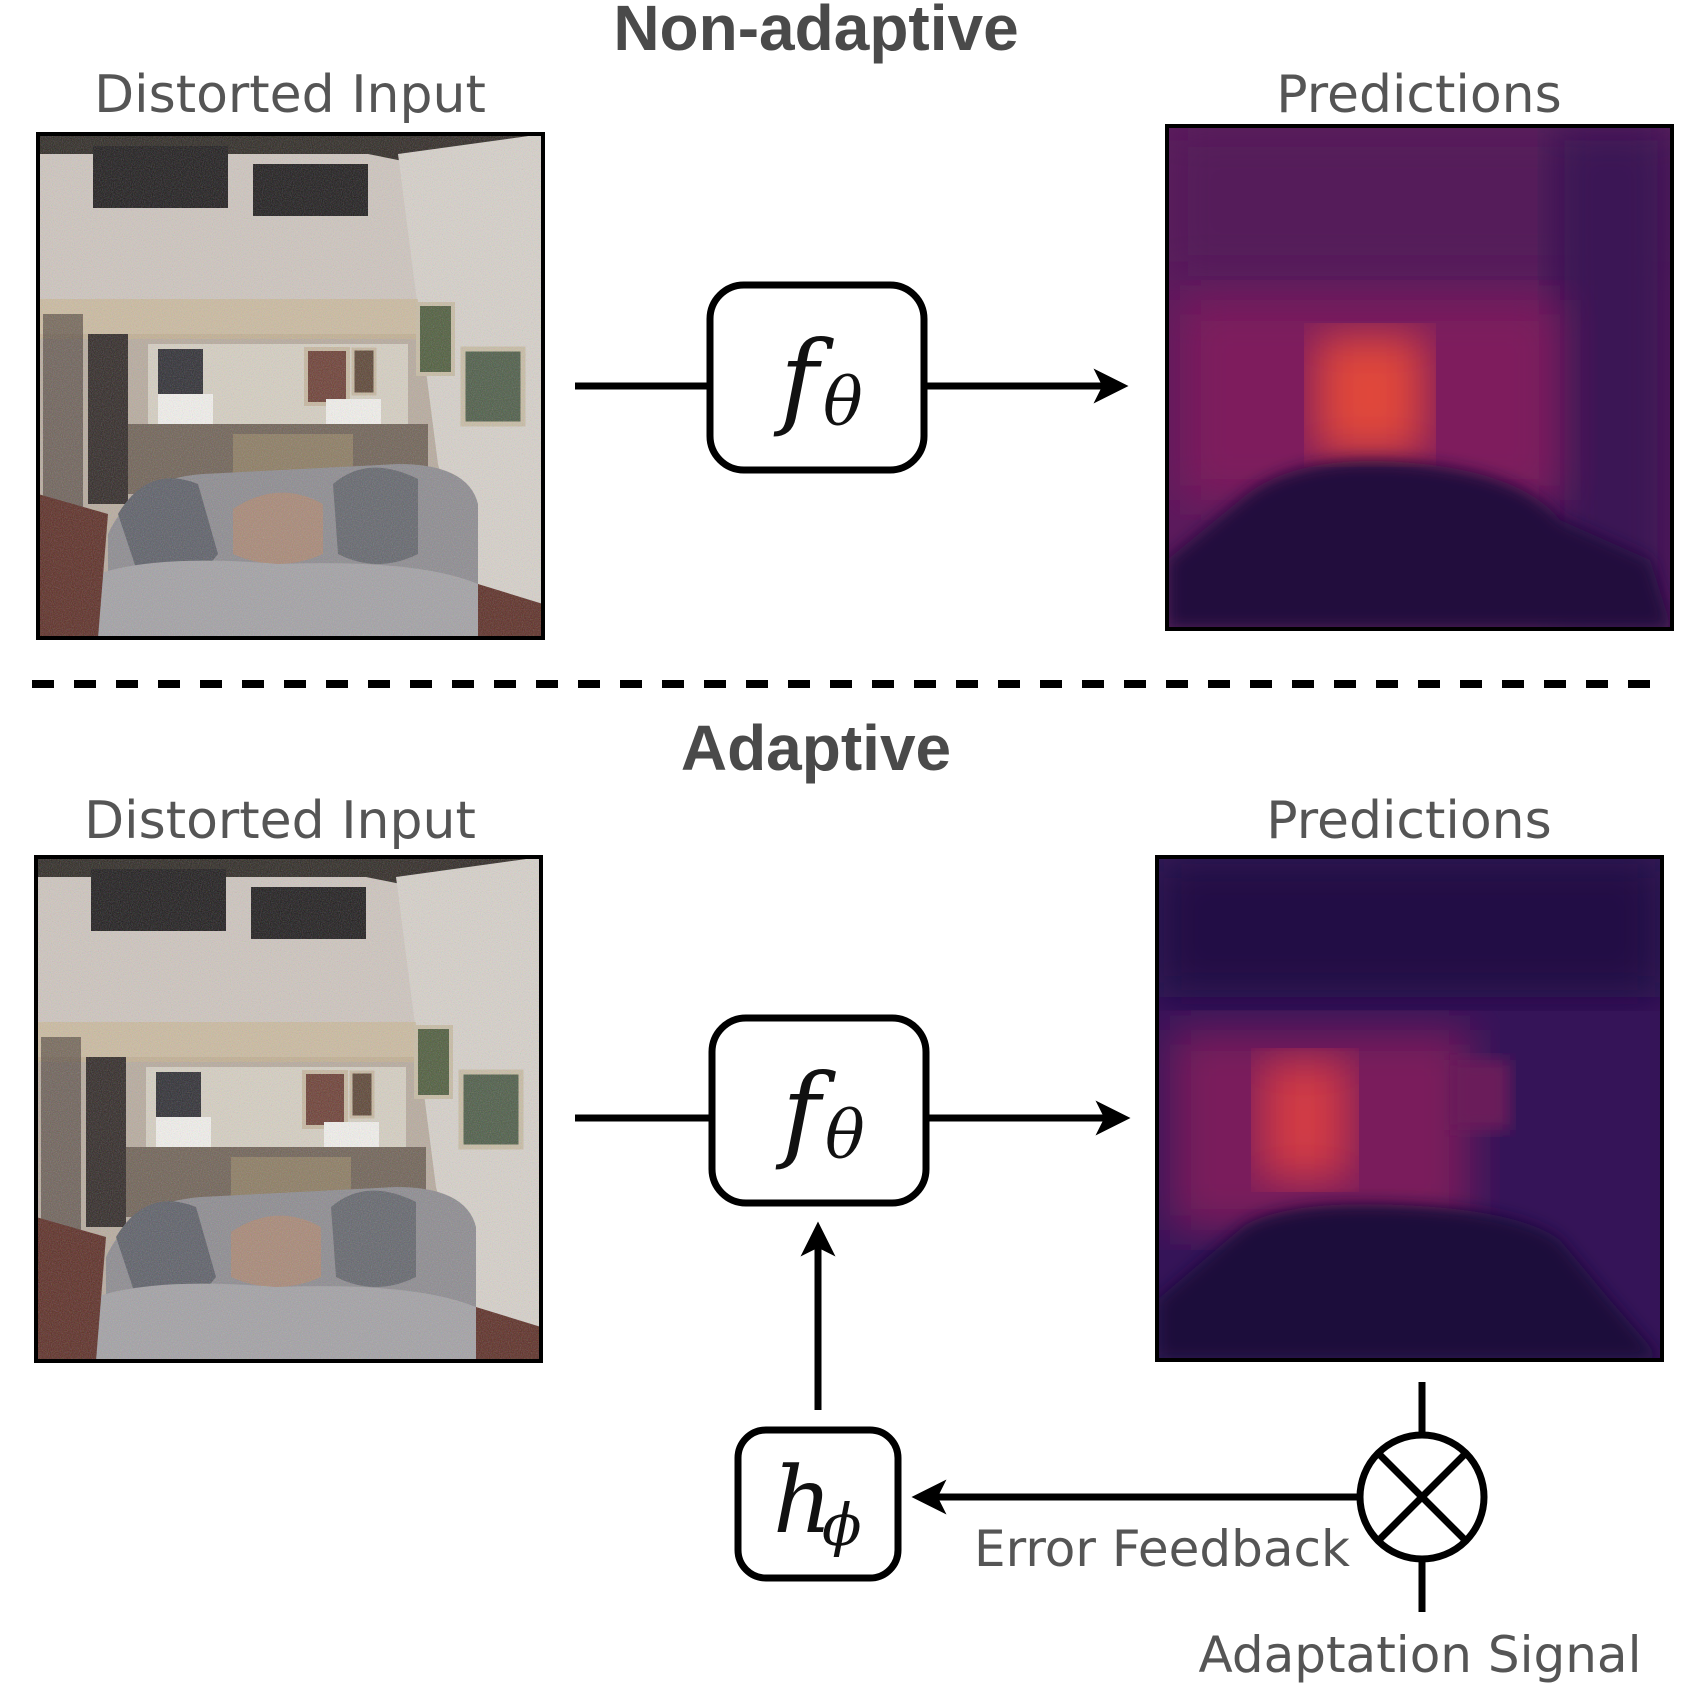  I want to click on circled-x-icon, so click(1422, 1497).